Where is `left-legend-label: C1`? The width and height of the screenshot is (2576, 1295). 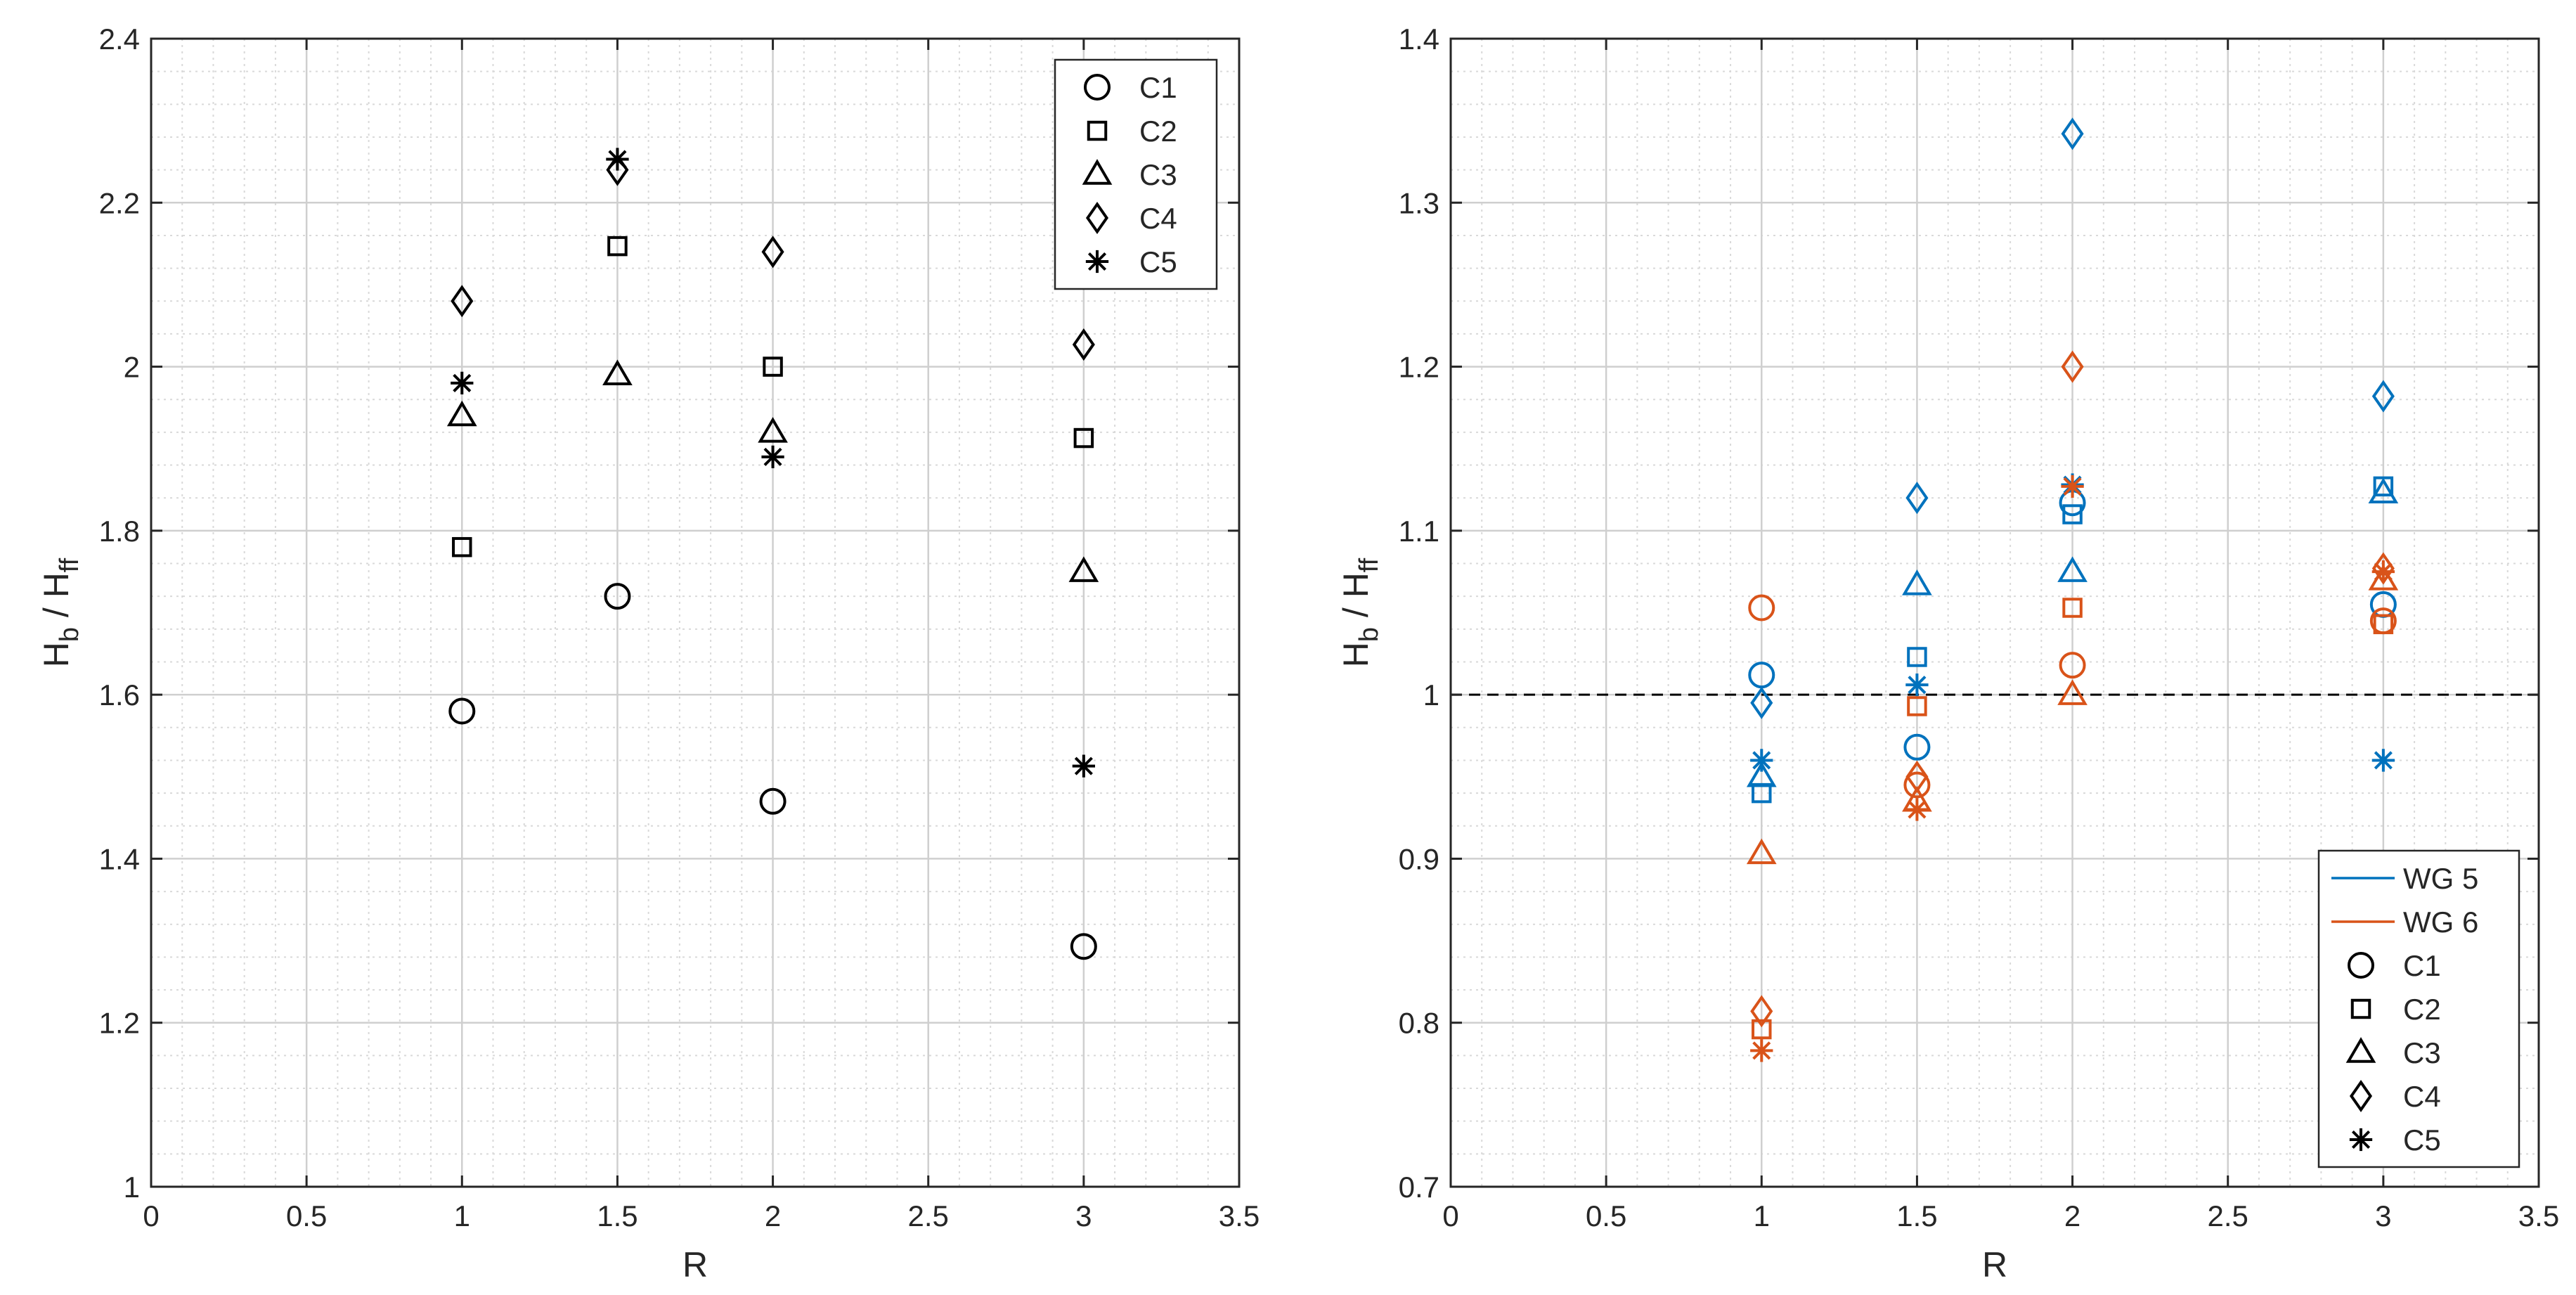
left-legend-label: C1 is located at coordinates (1158, 87).